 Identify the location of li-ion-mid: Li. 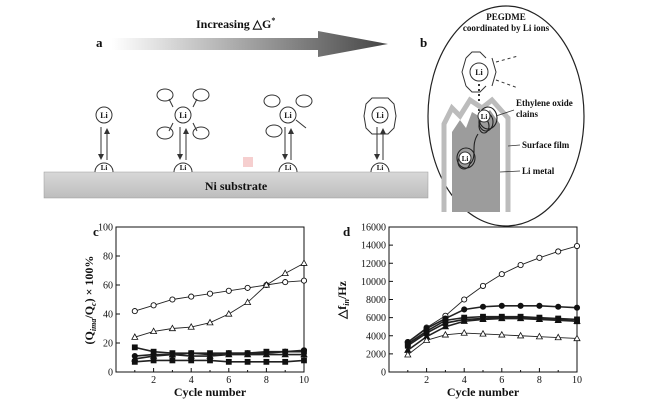
(484, 116).